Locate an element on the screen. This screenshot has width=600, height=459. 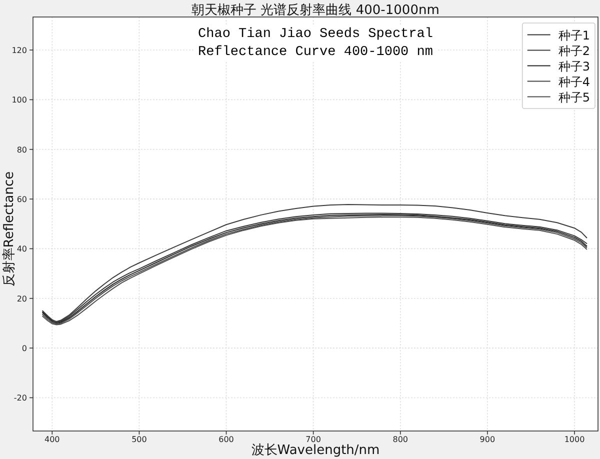
y-axis-title: 反射率Reflectance is located at coordinates (9, 229).